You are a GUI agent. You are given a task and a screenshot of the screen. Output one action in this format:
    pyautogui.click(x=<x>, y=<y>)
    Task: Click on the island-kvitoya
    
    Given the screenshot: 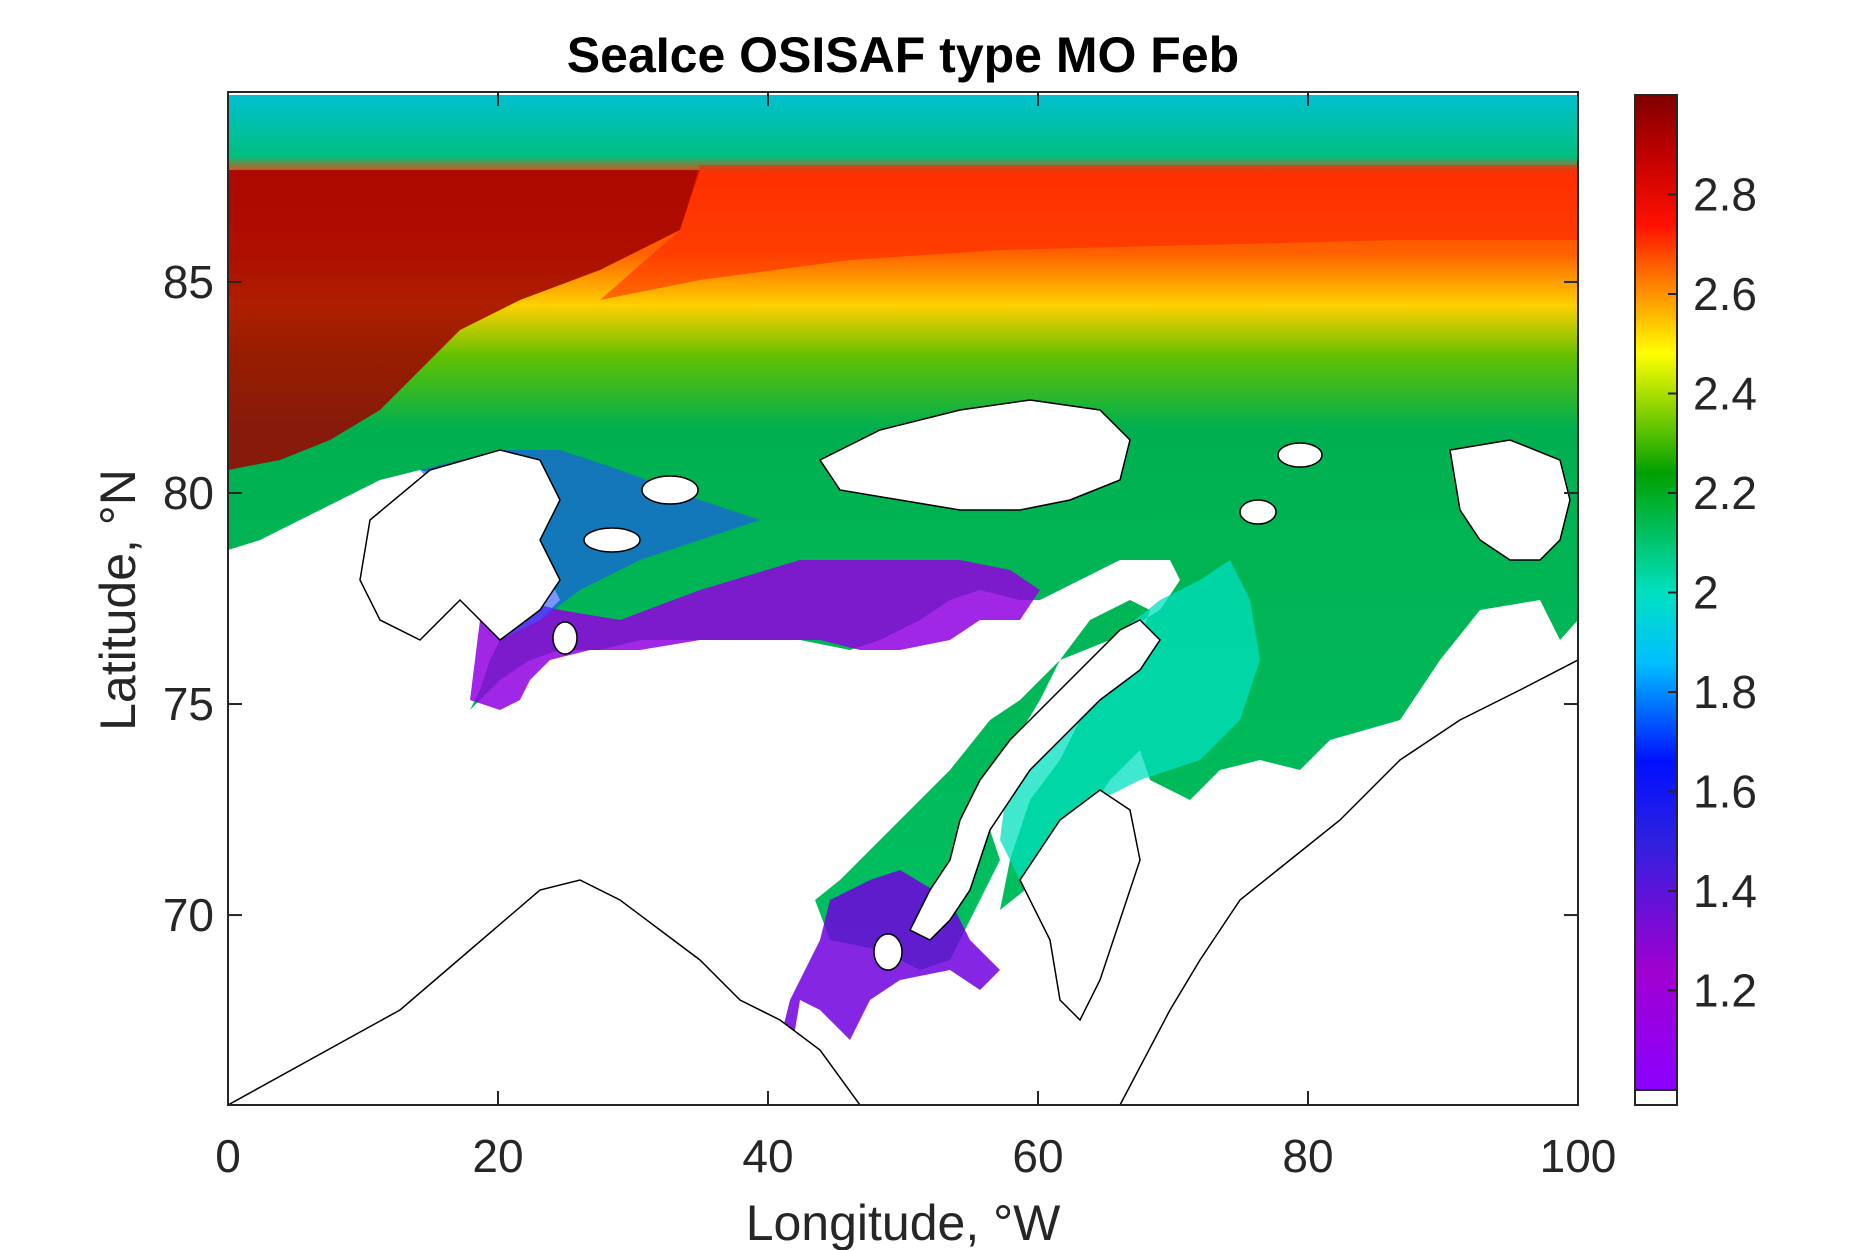 What is the action you would take?
    pyautogui.click(x=670, y=490)
    